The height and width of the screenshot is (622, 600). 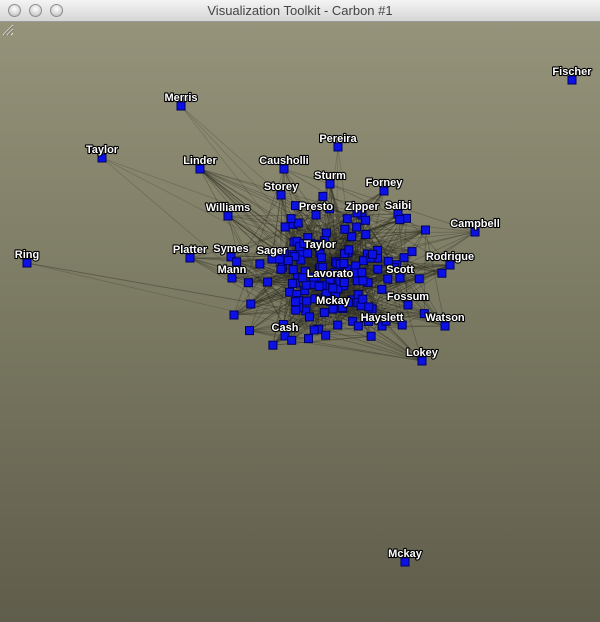 What do you see at coordinates (56, 10) in the screenshot?
I see `zoom-button` at bounding box center [56, 10].